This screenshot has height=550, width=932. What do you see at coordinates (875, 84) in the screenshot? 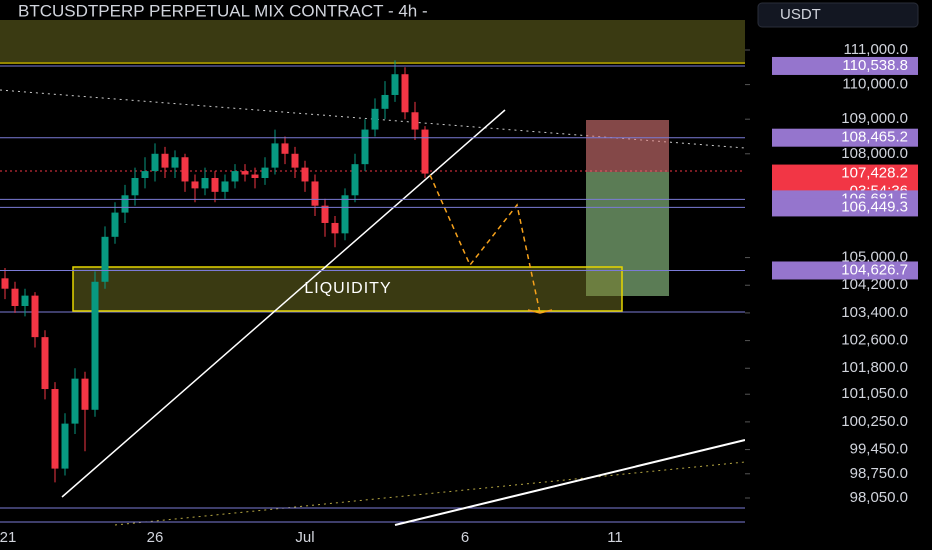
I see `price-tick-label: 110,000.0` at bounding box center [875, 84].